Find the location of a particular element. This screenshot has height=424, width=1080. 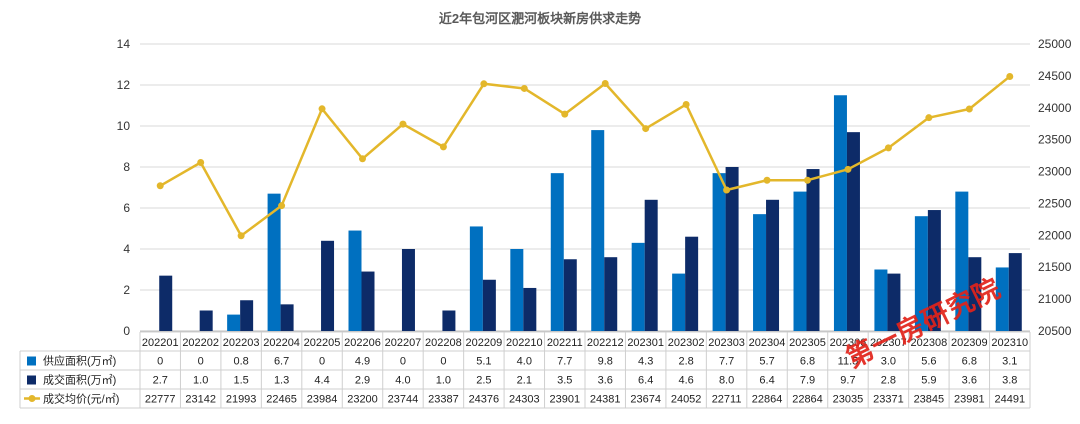

data-label: 2.1 is located at coordinates (524, 381).